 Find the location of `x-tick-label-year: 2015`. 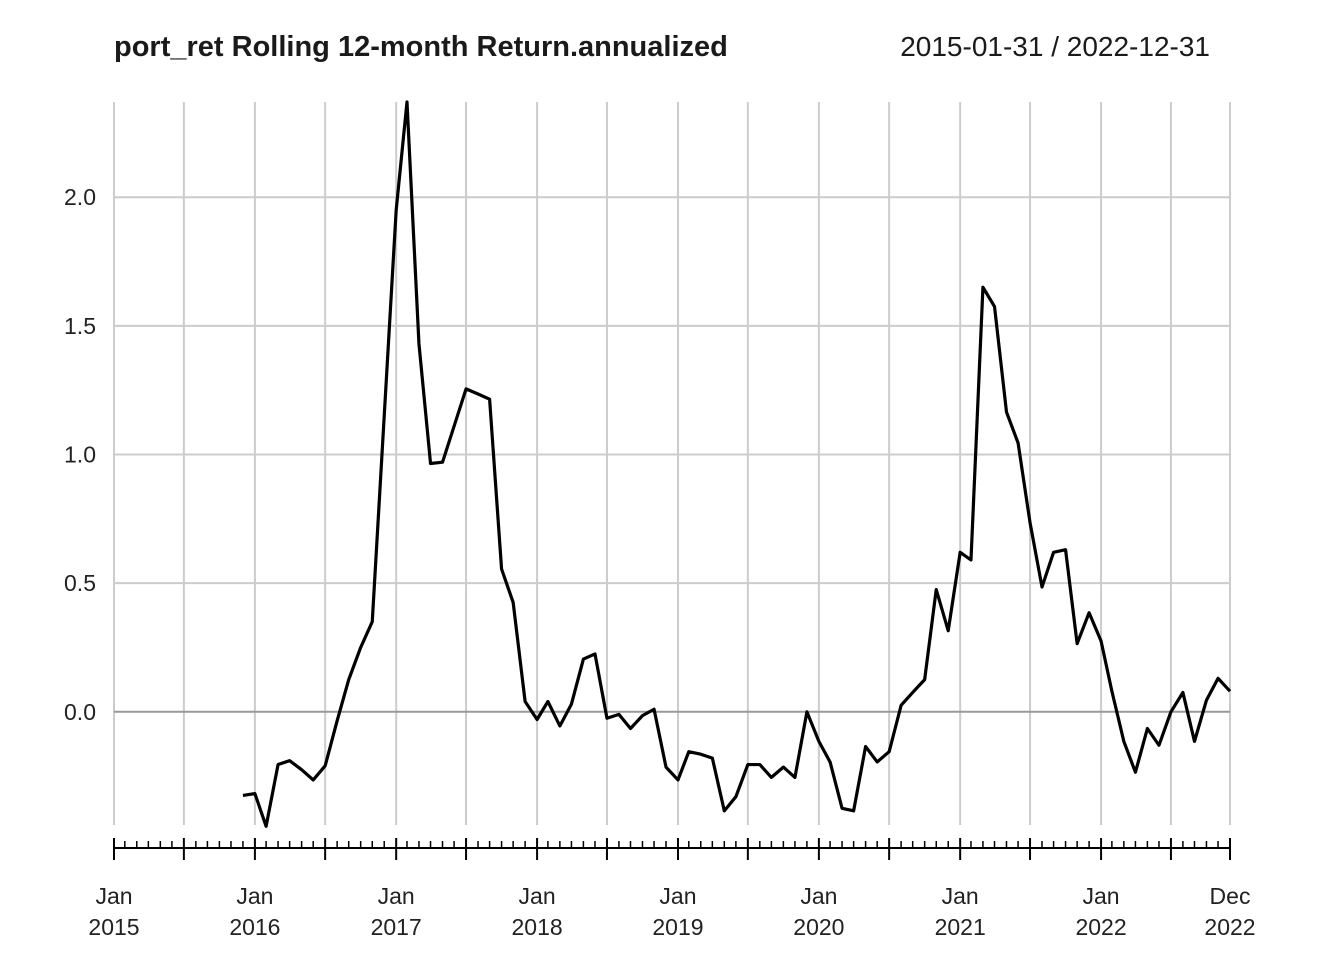

x-tick-label-year: 2015 is located at coordinates (113, 927).